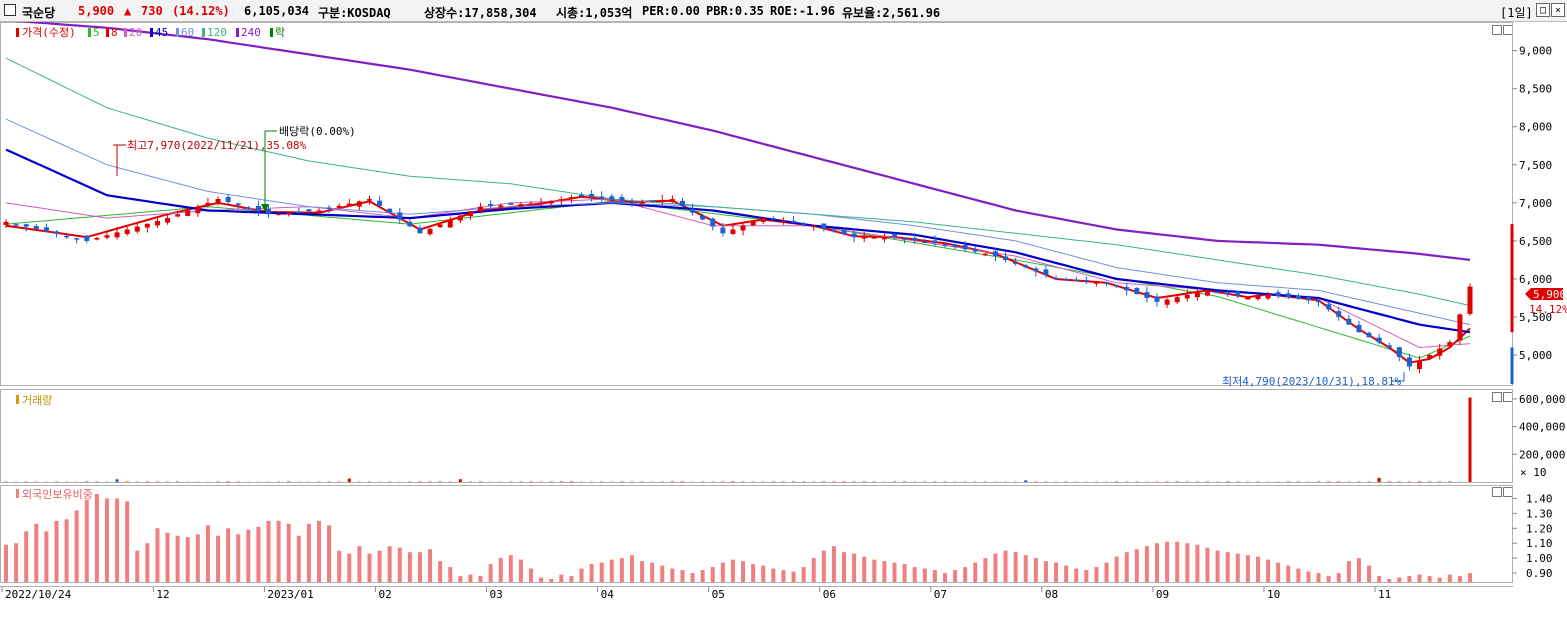 This screenshot has height=630, width=1567. Describe the element at coordinates (608, 594) in the screenshot. I see `x-axis-tick-label: 04` at that location.